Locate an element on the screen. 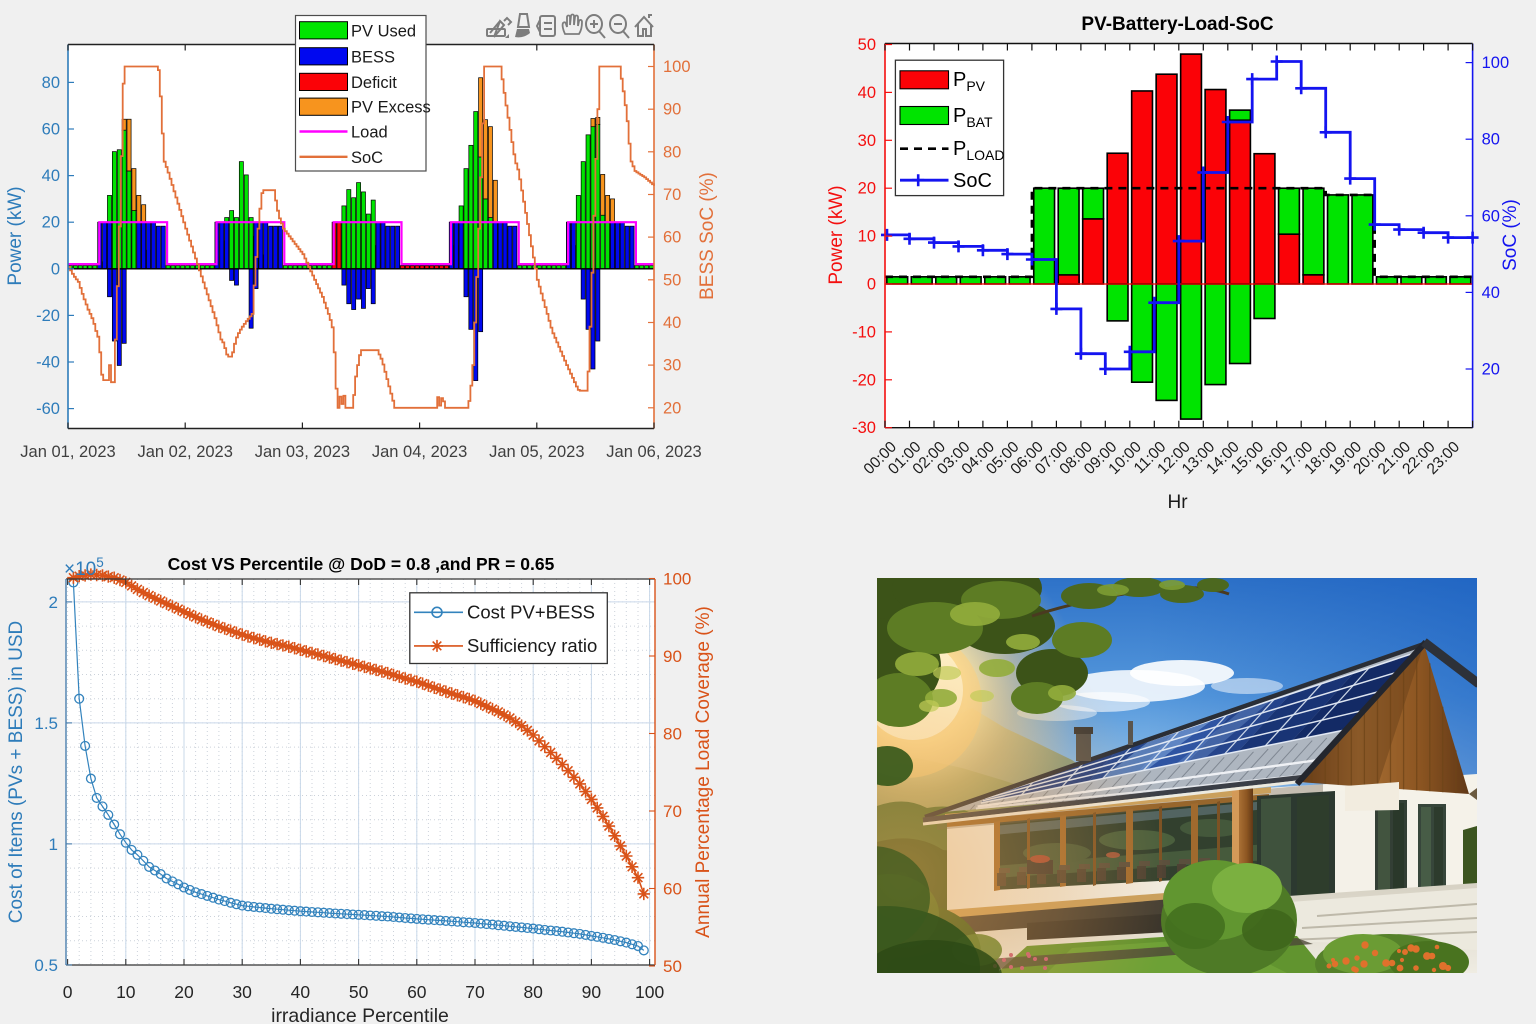  svg-text: SoC (%) is located at coordinates (1510, 235).